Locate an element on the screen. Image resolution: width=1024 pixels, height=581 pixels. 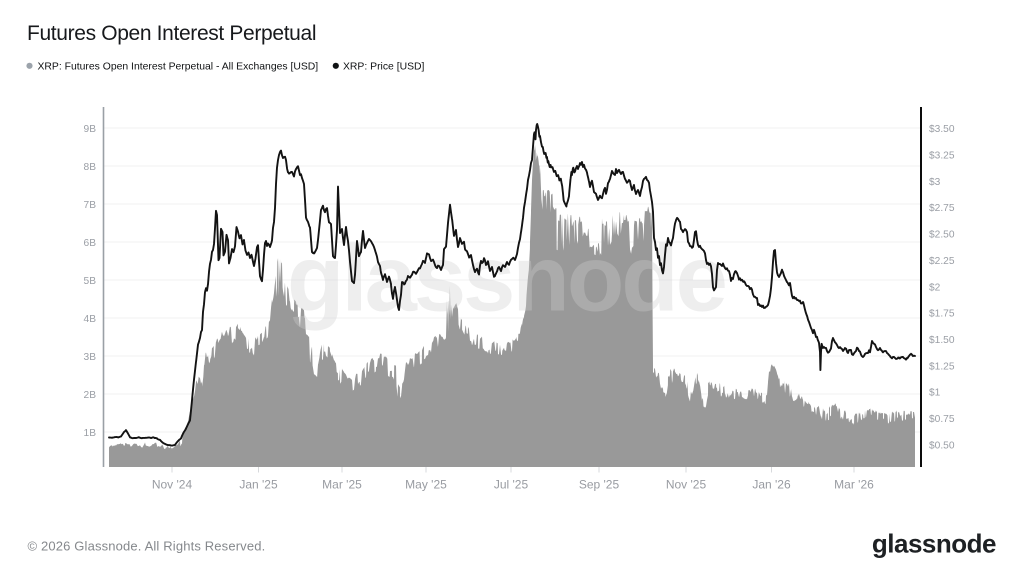
svg-text: 5B is located at coordinates (90, 281).